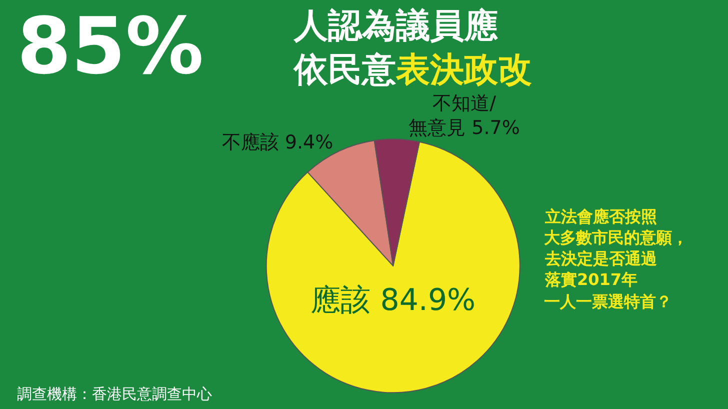 This screenshot has height=409, width=728. I want to click on text: 一人一票選特首？, so click(608, 301).